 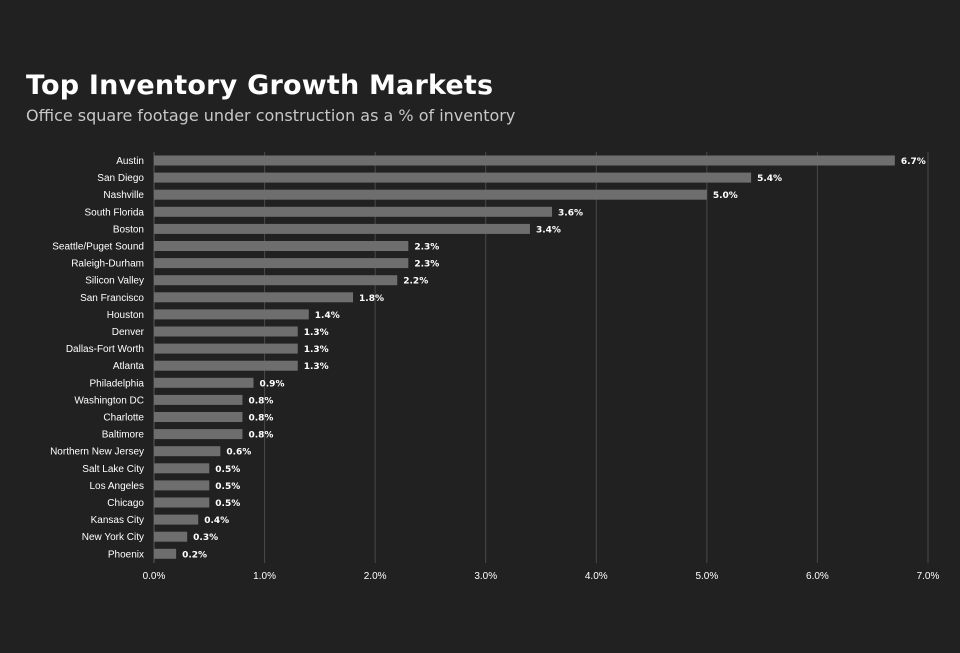 I want to click on category-label: San Francisco, so click(x=112, y=298).